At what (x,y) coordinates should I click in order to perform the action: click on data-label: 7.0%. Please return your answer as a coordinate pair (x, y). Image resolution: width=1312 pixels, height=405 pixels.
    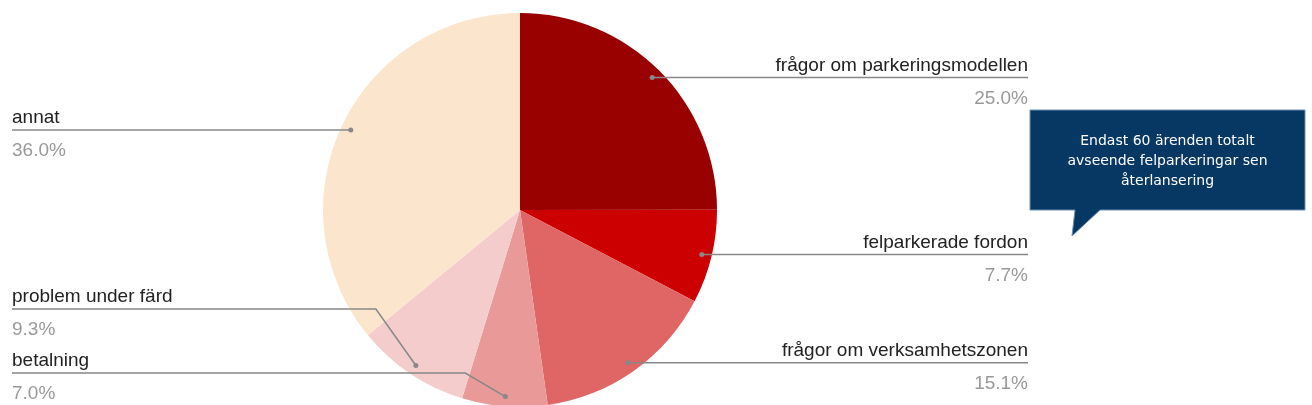
    Looking at the image, I should click on (34, 392).